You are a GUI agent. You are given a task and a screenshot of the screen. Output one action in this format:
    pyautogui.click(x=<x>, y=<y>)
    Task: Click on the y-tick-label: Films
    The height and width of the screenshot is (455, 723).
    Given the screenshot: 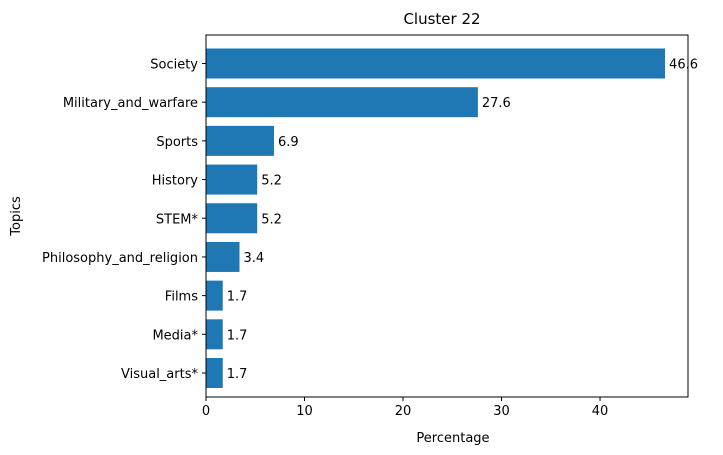 What is the action you would take?
    pyautogui.click(x=181, y=297)
    